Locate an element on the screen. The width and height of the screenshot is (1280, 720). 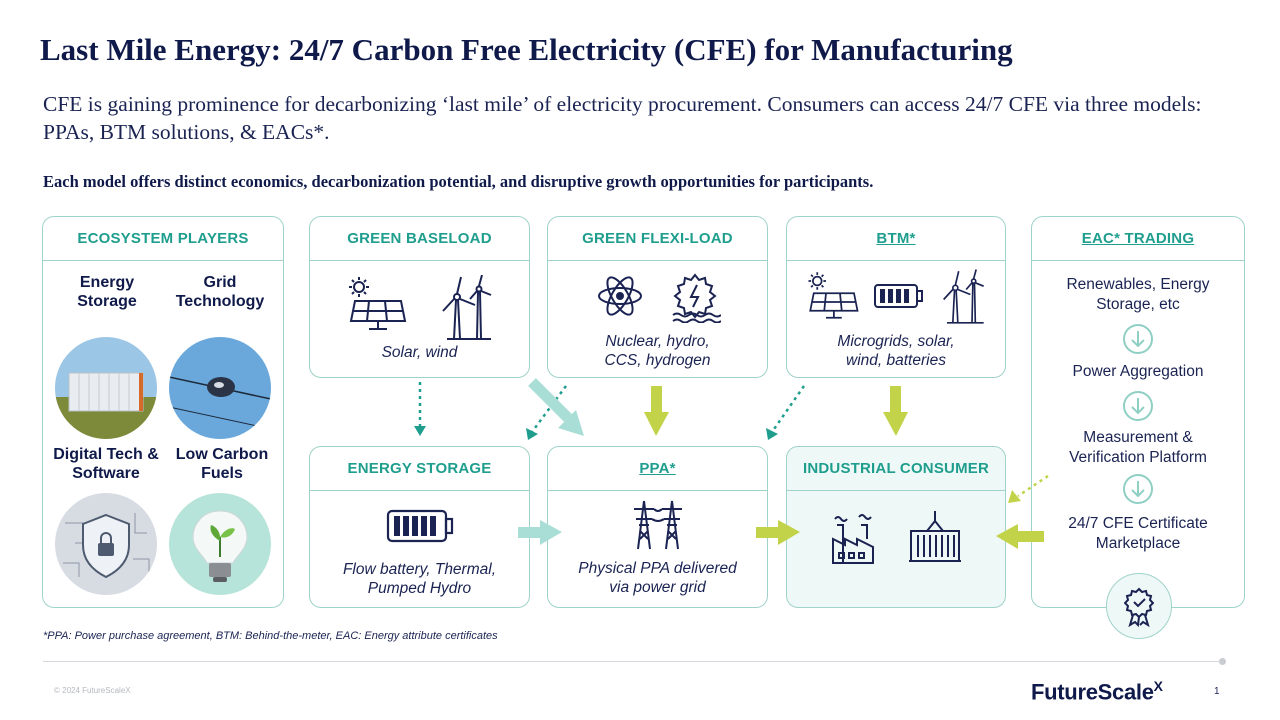
digital-shield-photo is located at coordinates (106, 544).